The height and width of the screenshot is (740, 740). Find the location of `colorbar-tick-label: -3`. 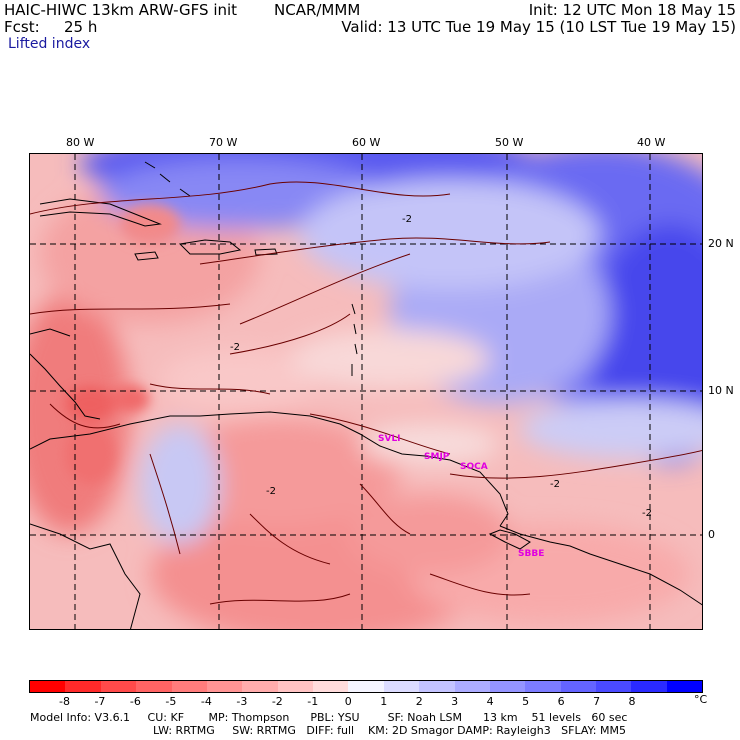

colorbar-tick-label: -3 is located at coordinates (242, 701).